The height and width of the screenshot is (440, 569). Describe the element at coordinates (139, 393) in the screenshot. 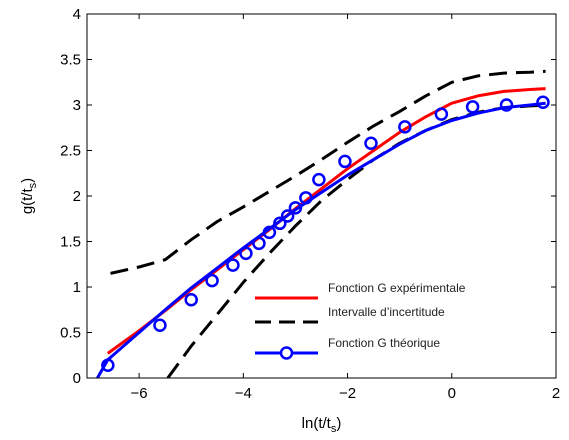

I see `x-tick-label: −6` at that location.